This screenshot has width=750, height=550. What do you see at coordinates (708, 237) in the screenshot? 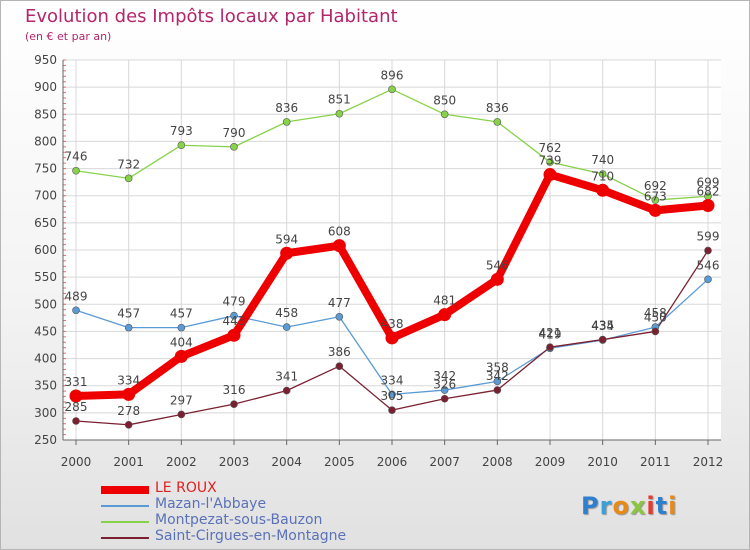
I see `data-label: 599` at bounding box center [708, 237].